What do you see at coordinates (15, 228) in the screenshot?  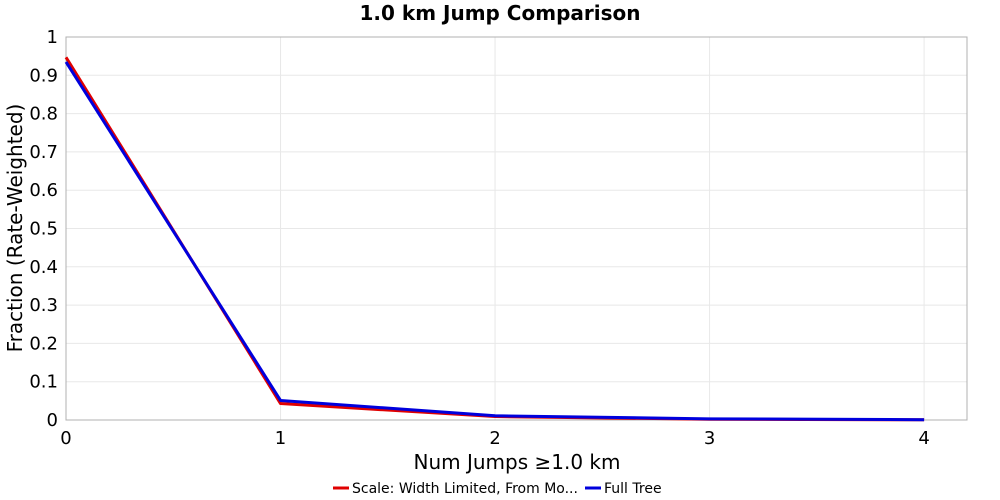 I see `y-axis-label: Fraction (Rate-Weighted)` at bounding box center [15, 228].